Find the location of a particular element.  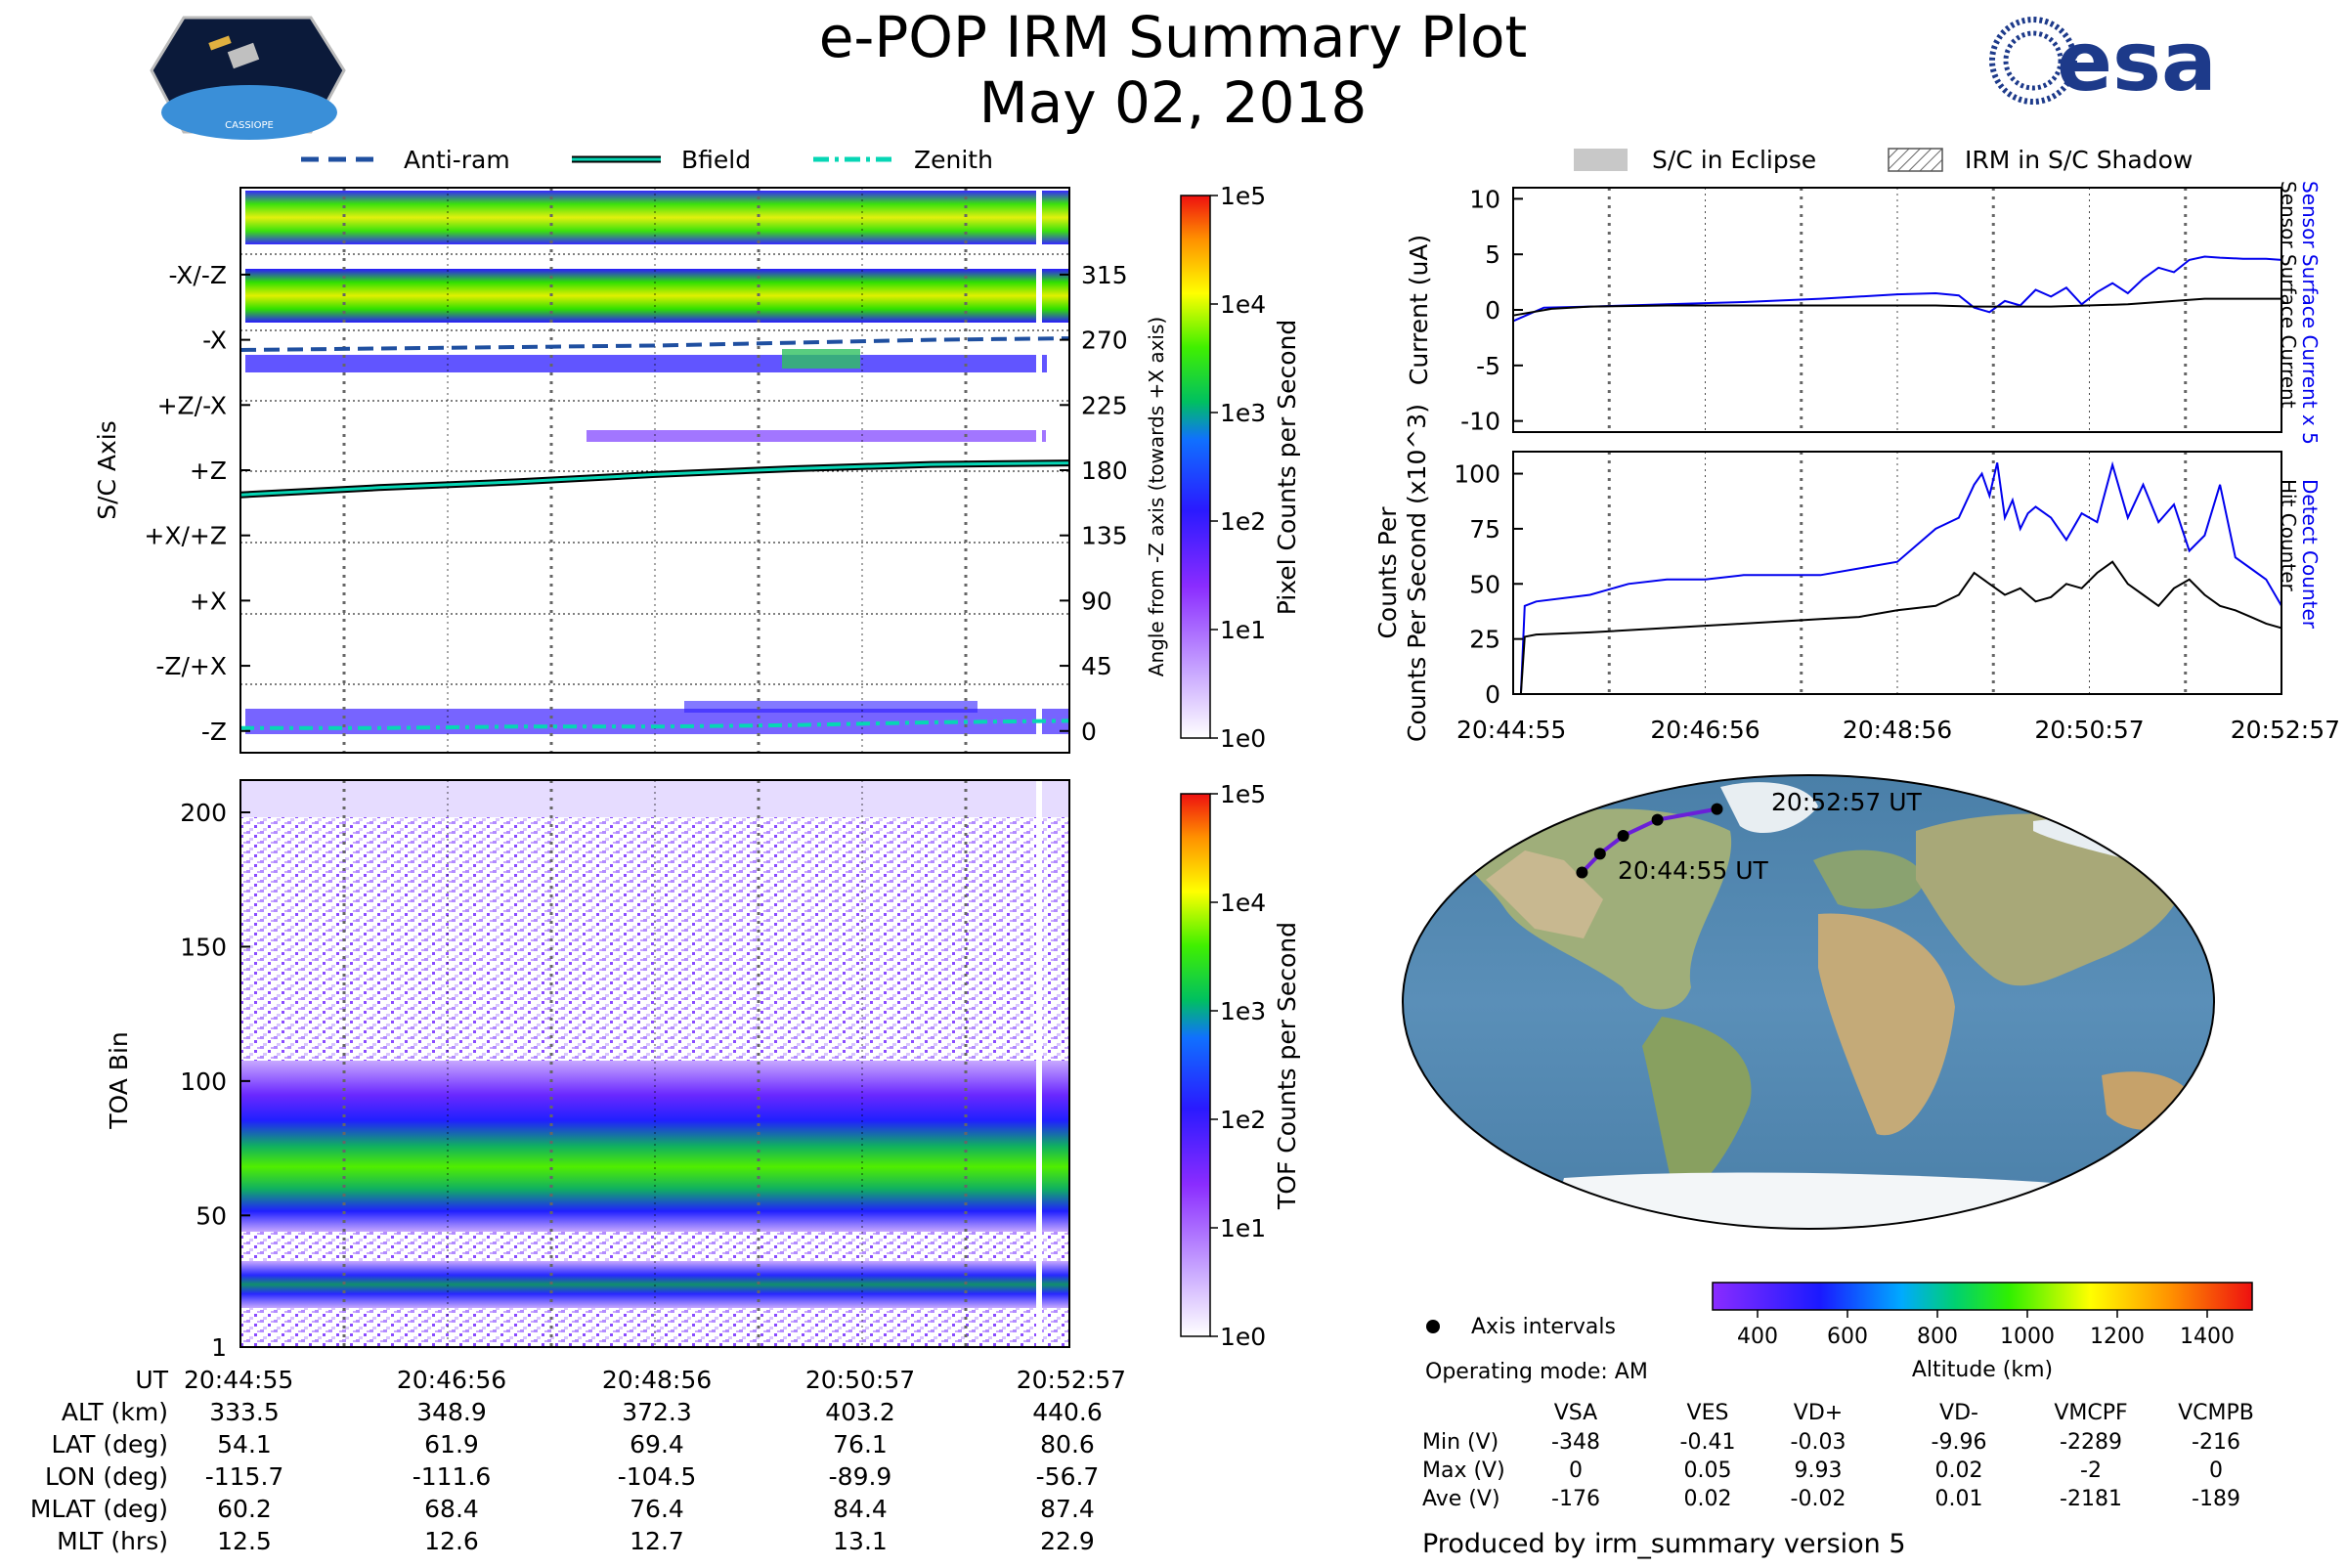

hit-legend-black: Hit Counter is located at coordinates (2289, 535).